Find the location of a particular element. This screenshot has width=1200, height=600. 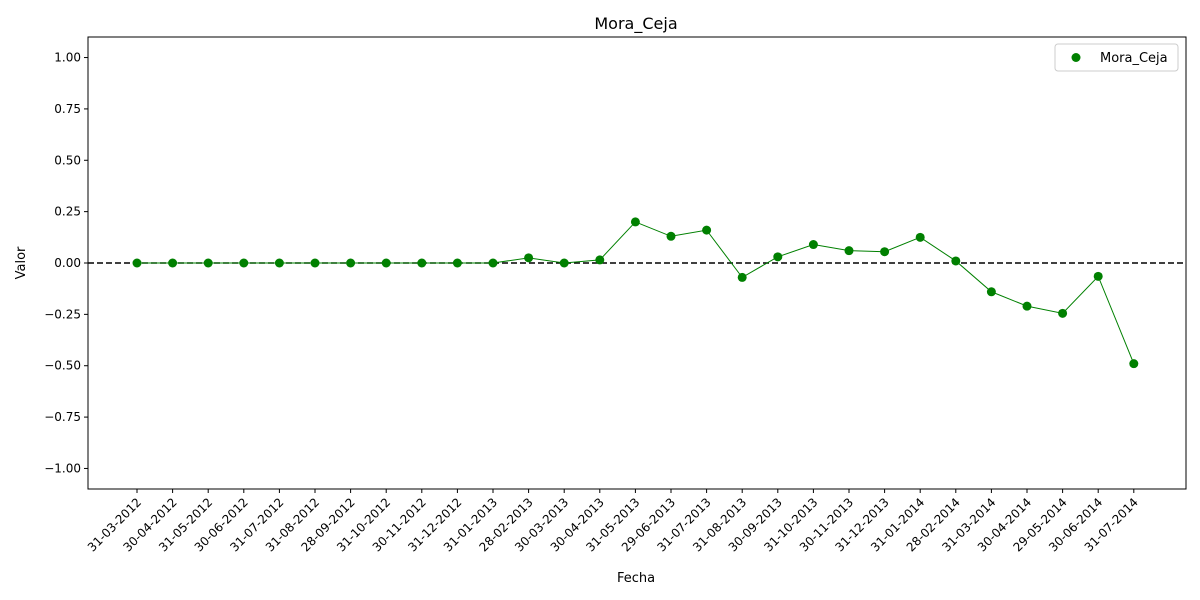

y-tick-label: 0.75 is located at coordinates (67, 109).